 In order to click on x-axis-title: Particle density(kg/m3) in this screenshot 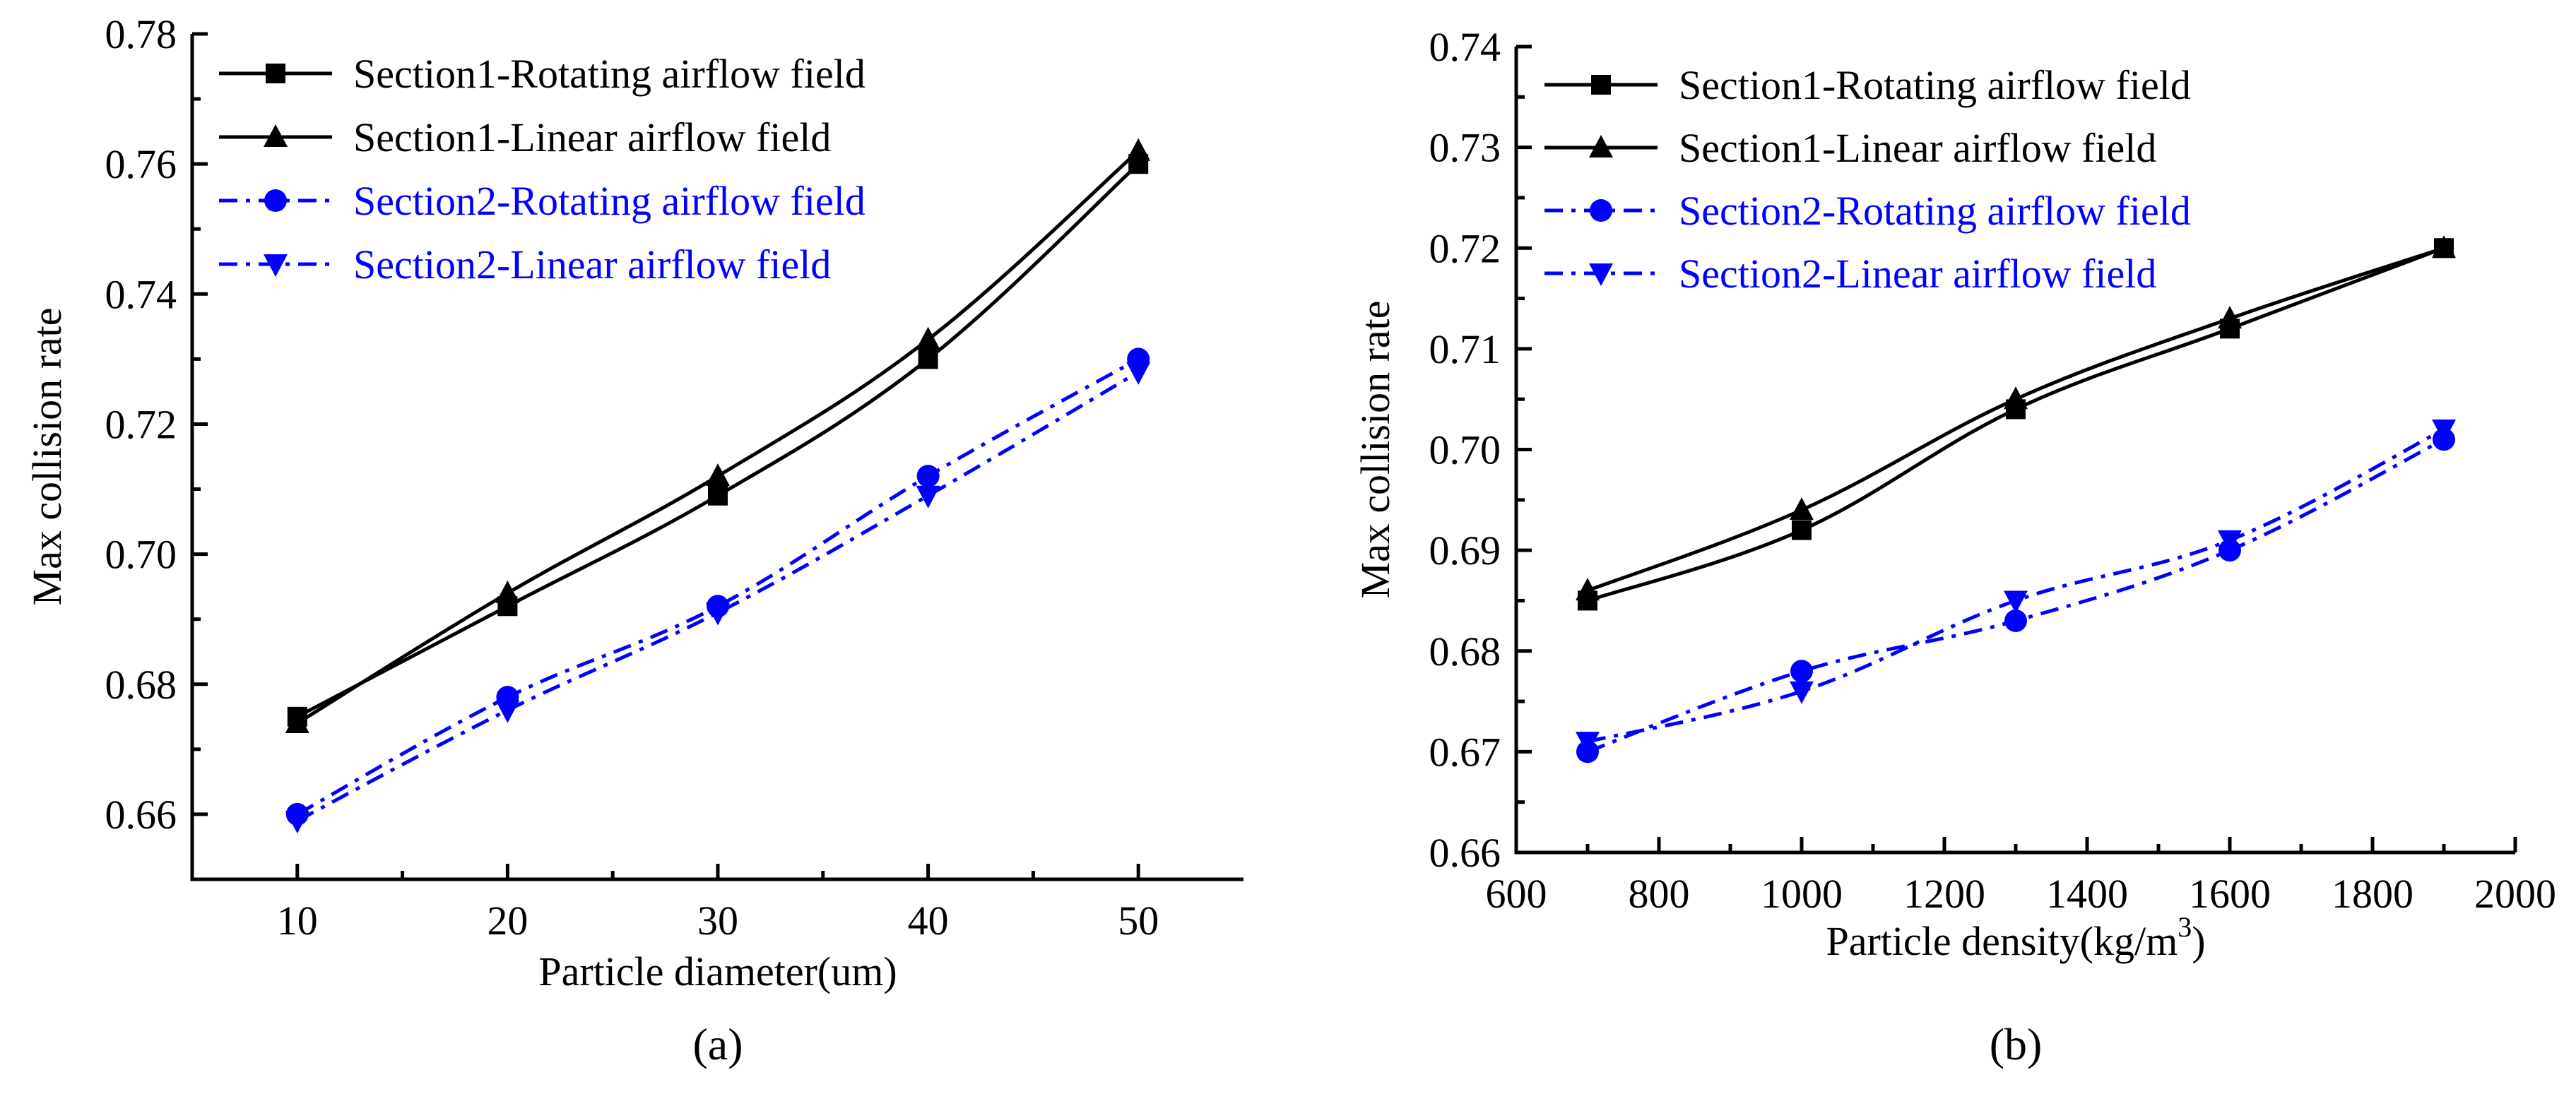, I will do `click(2015, 937)`.